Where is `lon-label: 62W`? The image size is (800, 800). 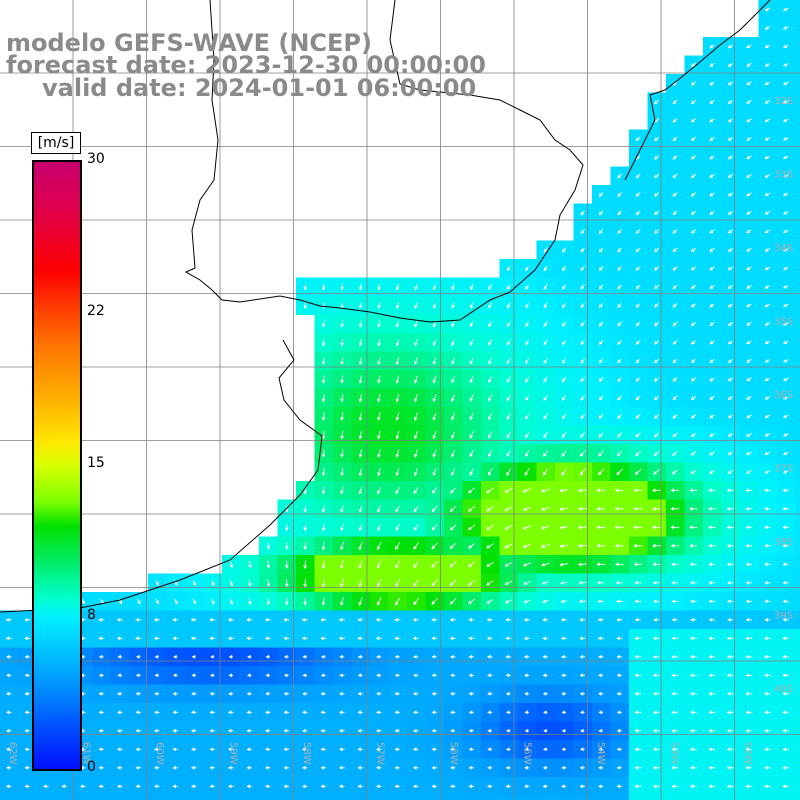 lon-label: 62W is located at coordinates (12, 753).